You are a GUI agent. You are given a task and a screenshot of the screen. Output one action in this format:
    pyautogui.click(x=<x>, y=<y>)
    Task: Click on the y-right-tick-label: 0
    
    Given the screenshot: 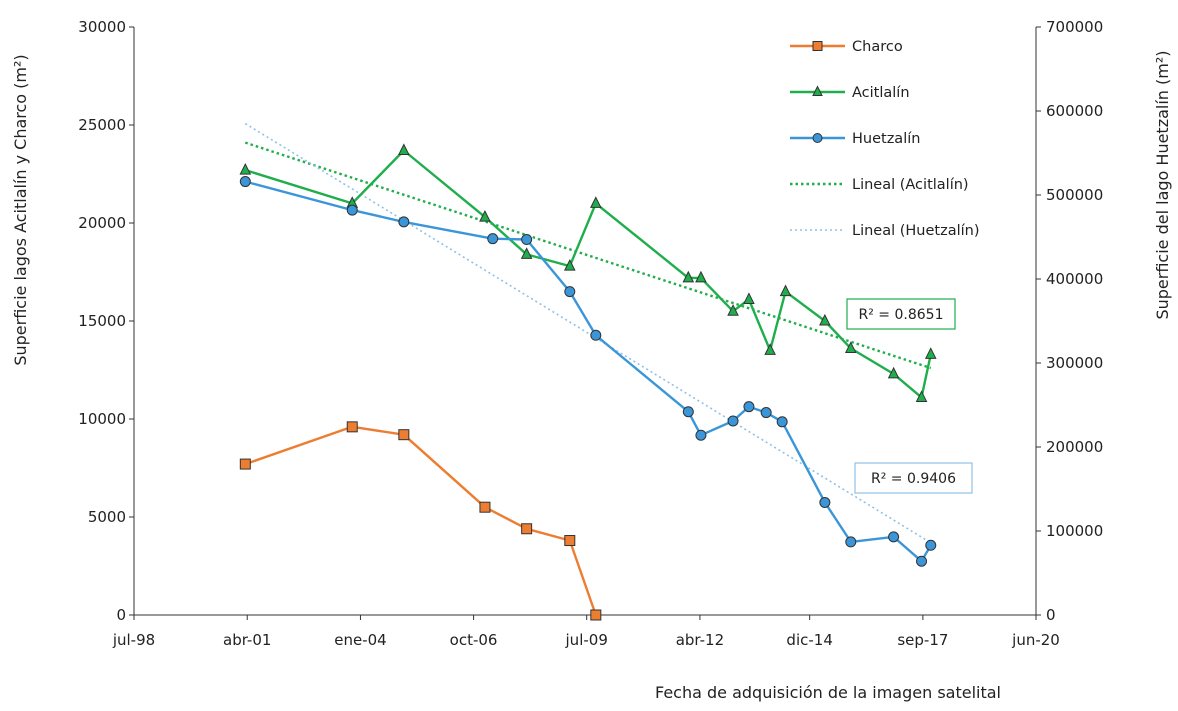 What is the action you would take?
    pyautogui.click(x=1051, y=615)
    